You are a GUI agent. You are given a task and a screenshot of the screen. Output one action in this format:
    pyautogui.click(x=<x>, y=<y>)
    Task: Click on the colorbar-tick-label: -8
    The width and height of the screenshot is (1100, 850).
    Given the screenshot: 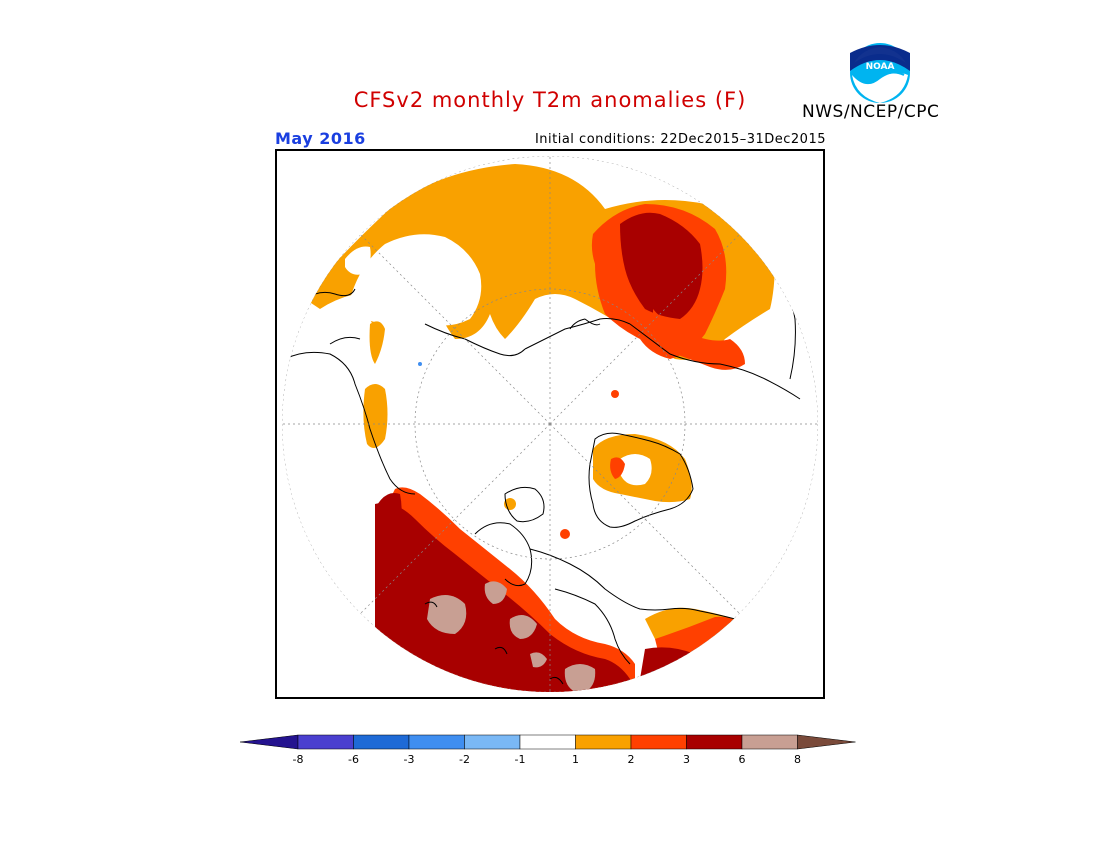 What is the action you would take?
    pyautogui.click(x=298, y=759)
    